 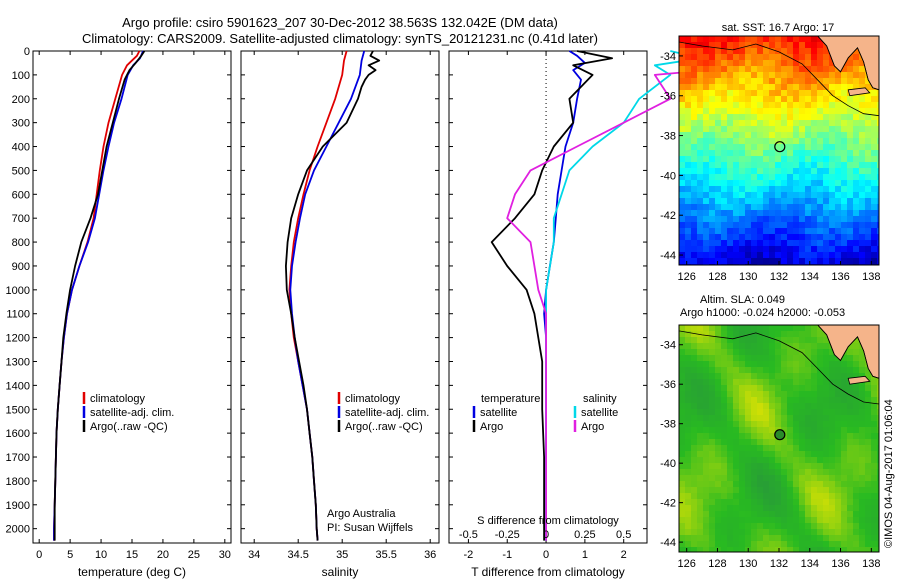 I want to click on sla-map-title-line2: Argo h1000: -0.024 h2000: -0.053, so click(x=762, y=313).